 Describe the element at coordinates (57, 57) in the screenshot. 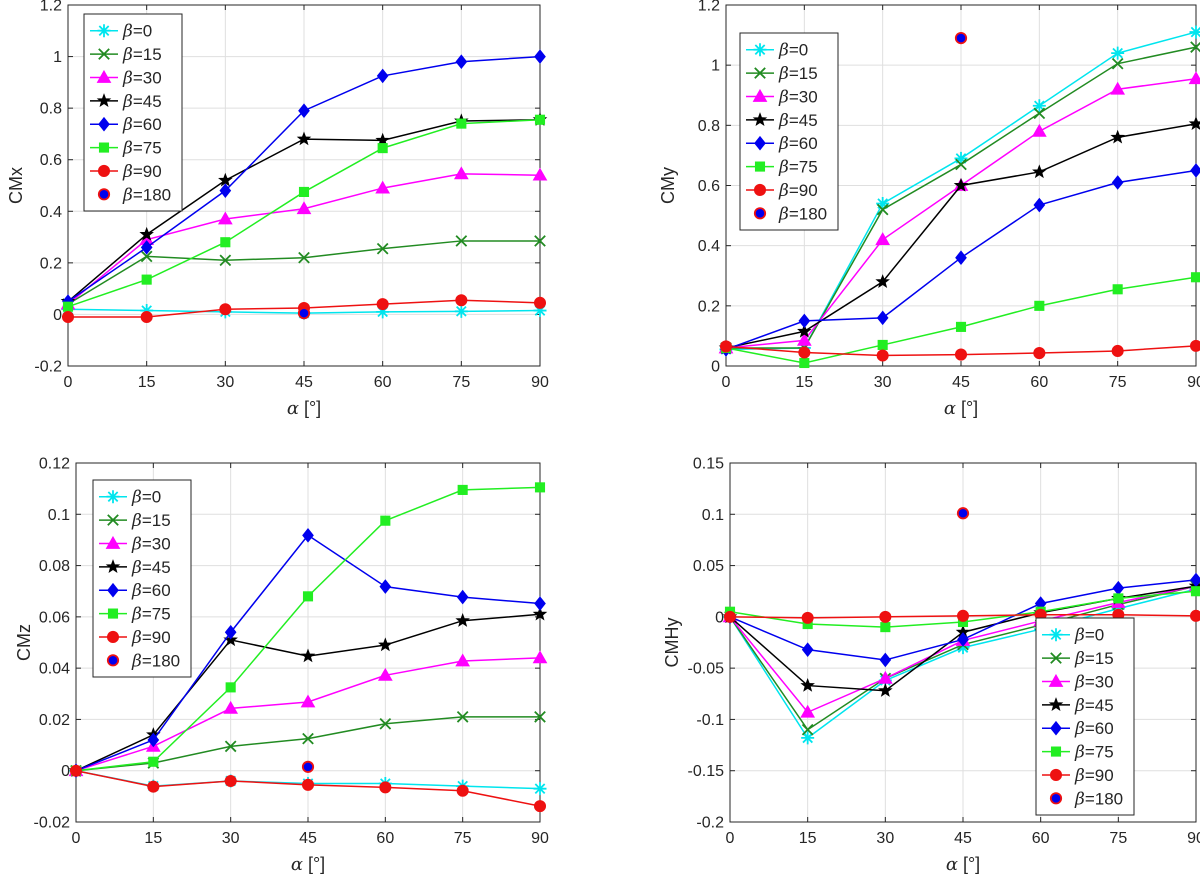

I see `y-tick-label: 1` at that location.